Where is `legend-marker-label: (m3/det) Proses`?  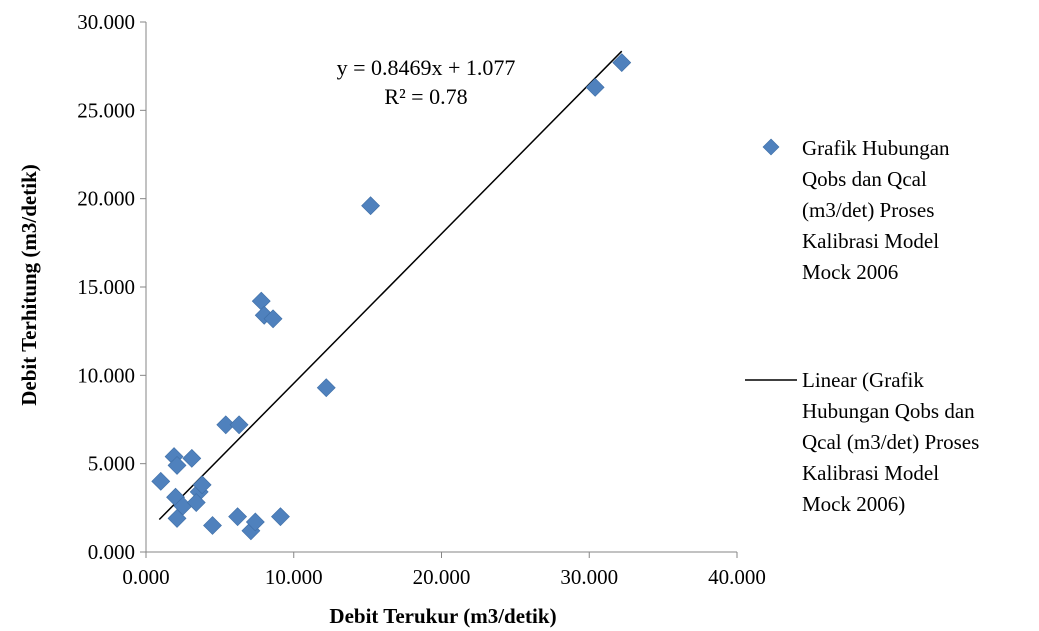 legend-marker-label: (m3/det) Proses is located at coordinates (868, 210).